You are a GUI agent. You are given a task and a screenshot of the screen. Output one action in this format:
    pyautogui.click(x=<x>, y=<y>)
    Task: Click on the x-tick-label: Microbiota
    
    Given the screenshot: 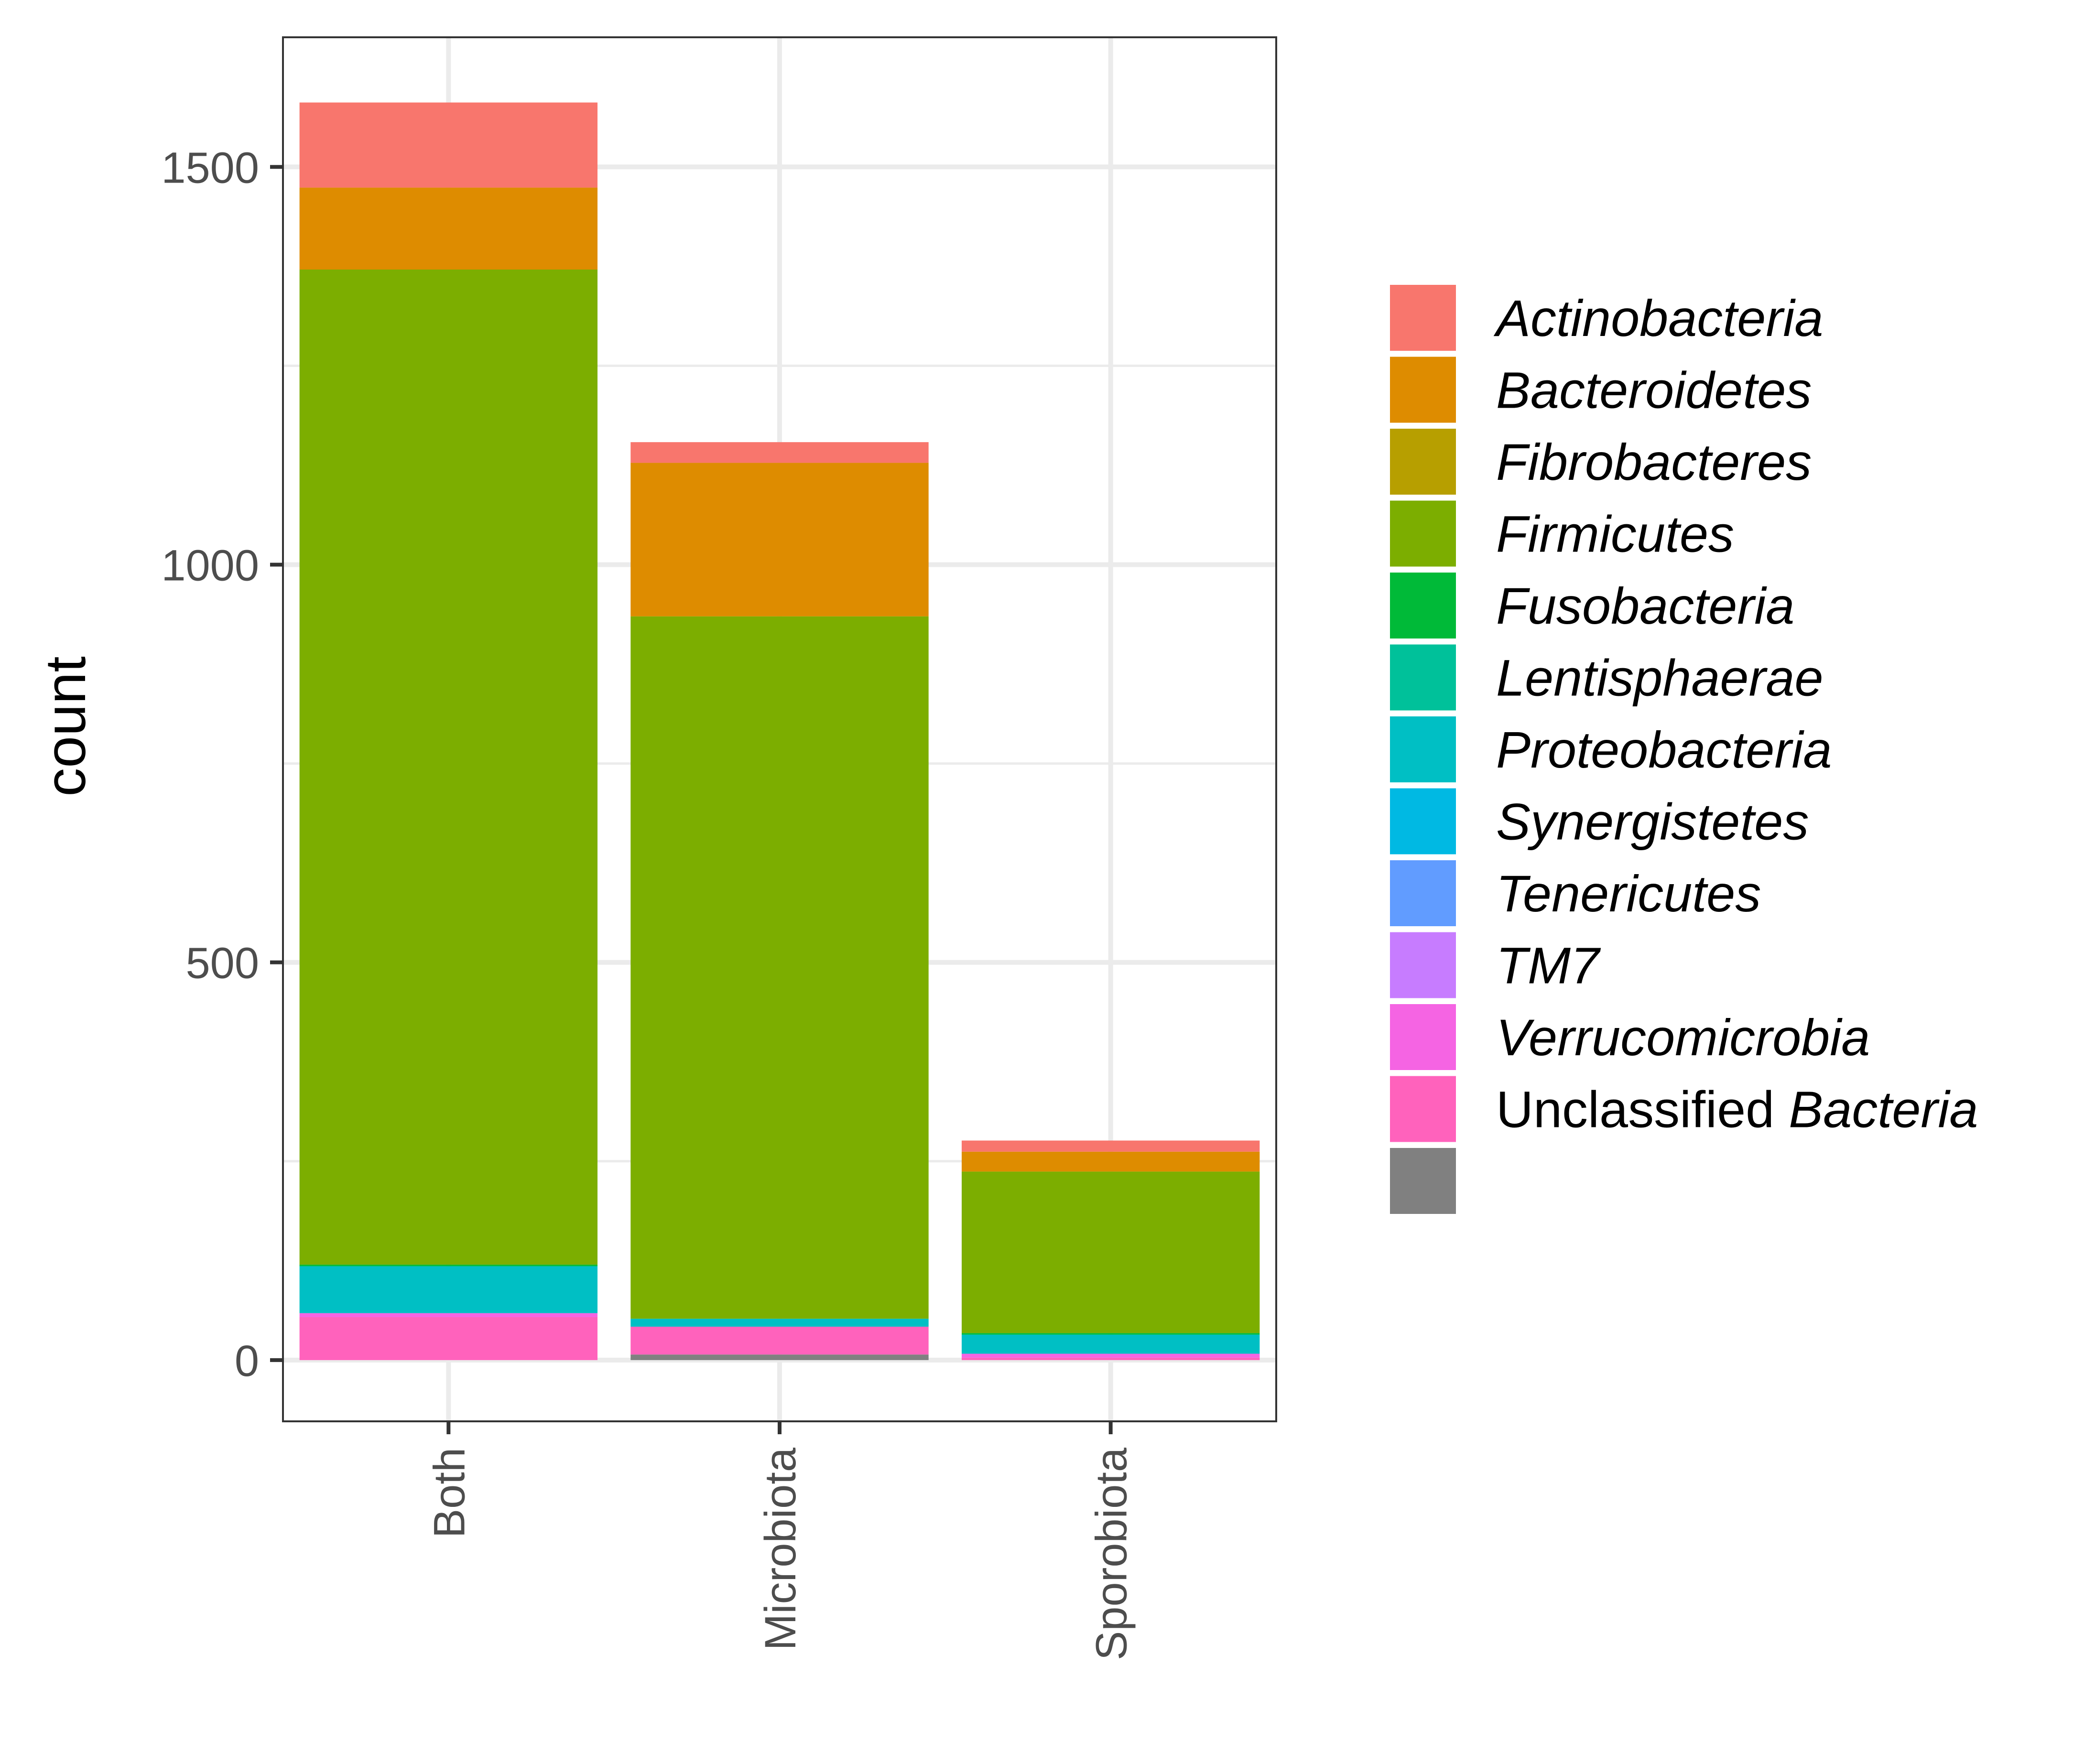 What is the action you would take?
    pyautogui.click(x=780, y=1548)
    